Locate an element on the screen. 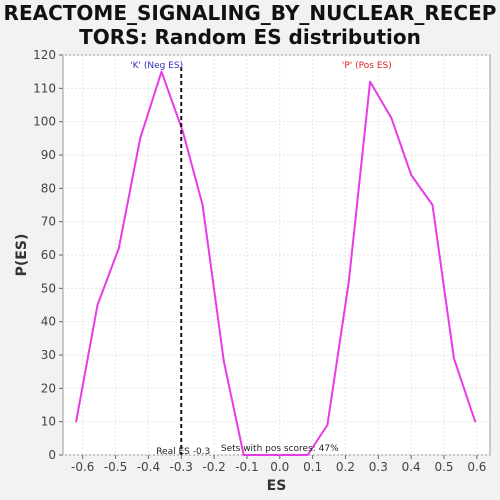  y-tick-label: 10 is located at coordinates (48, 422).